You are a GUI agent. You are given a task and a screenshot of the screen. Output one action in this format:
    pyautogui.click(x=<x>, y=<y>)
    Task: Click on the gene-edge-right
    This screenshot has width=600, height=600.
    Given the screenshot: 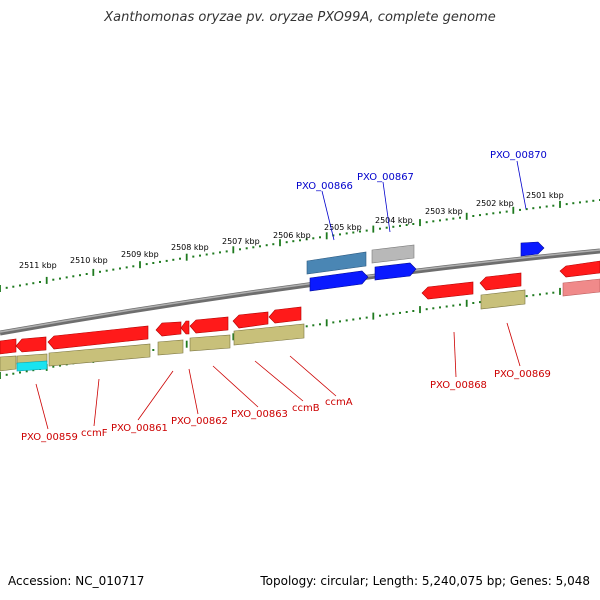 What is the action you would take?
    pyautogui.click(x=579, y=269)
    